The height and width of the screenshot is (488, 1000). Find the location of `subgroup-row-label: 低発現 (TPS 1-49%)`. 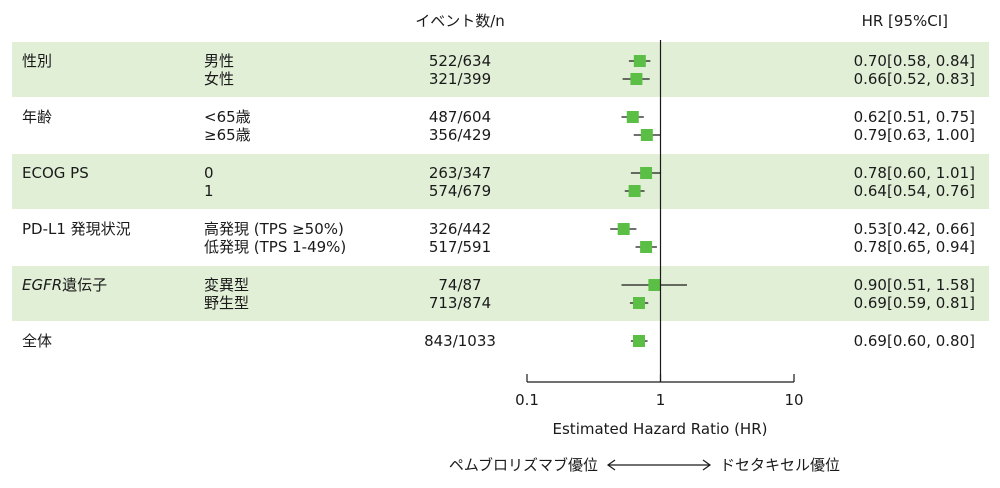

subgroup-row-label: 低発現 (TPS 1-49%) is located at coordinates (275, 247).